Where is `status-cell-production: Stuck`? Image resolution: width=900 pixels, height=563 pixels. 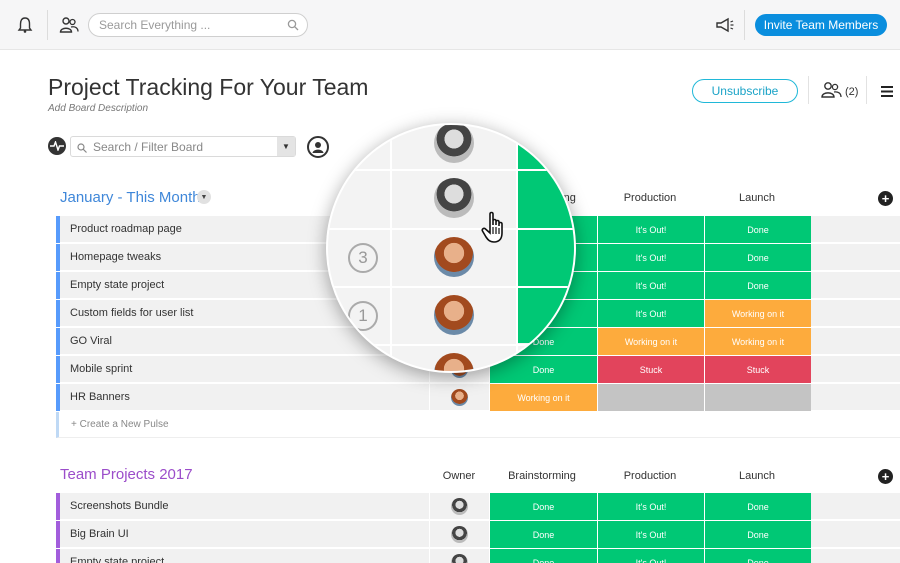 status-cell-production: Stuck is located at coordinates (650, 369).